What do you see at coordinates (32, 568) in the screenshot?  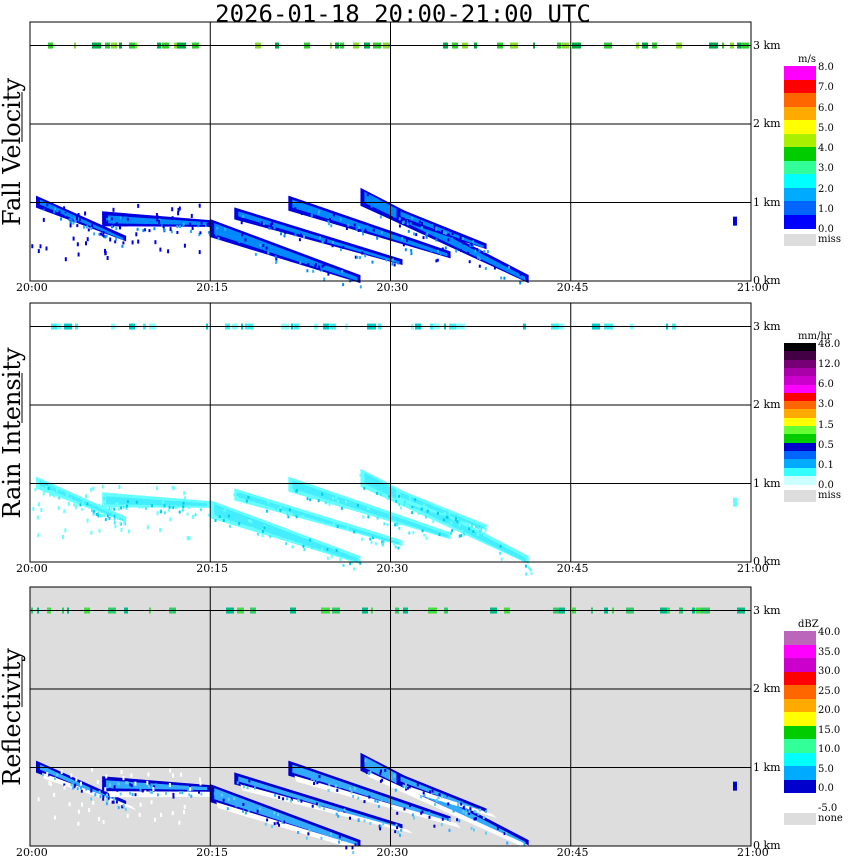 I see `x-tick-label: 20:00` at bounding box center [32, 568].